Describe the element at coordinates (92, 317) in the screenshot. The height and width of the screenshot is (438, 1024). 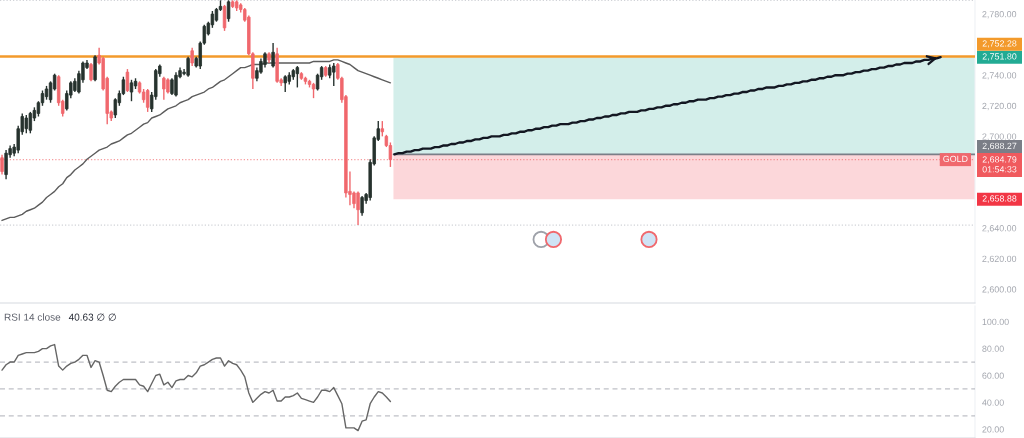
I see `annotation: 40.63 ∅ ∅` at that location.